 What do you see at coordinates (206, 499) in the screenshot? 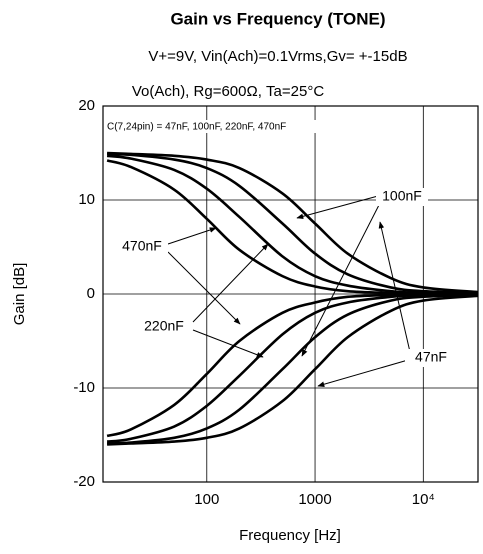
I see `x-tick-label: 100` at bounding box center [206, 499].